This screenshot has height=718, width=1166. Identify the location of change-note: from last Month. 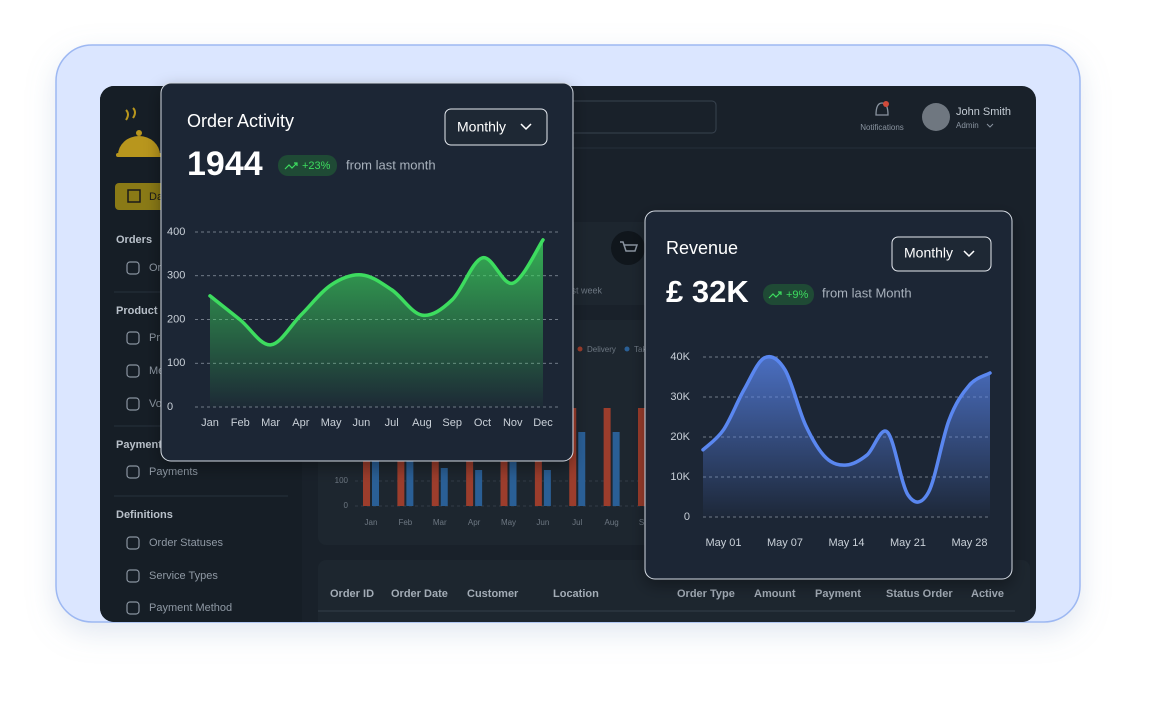
(867, 292).